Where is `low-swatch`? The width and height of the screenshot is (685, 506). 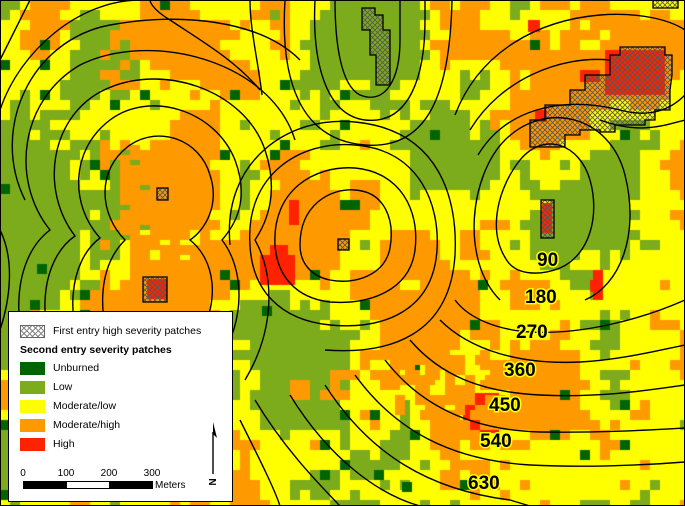
low-swatch is located at coordinates (32, 387).